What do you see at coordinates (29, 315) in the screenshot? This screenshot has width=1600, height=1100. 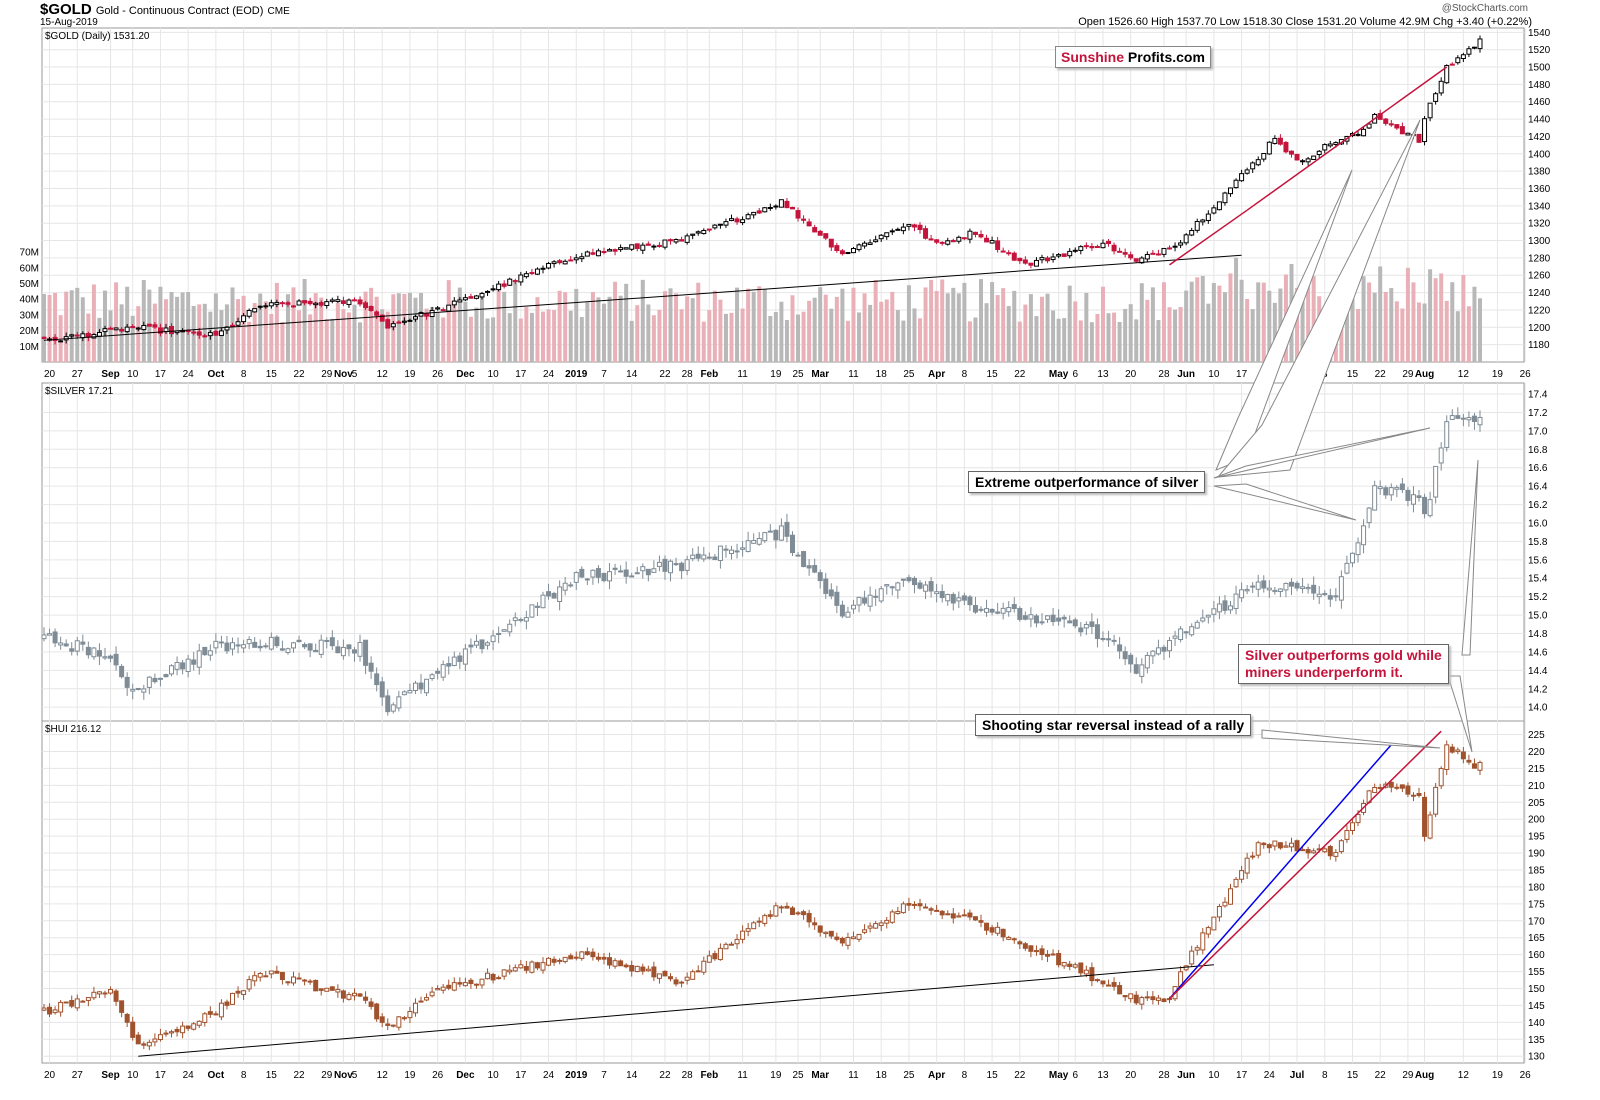 I see `volume-tick-label: 30M` at bounding box center [29, 315].